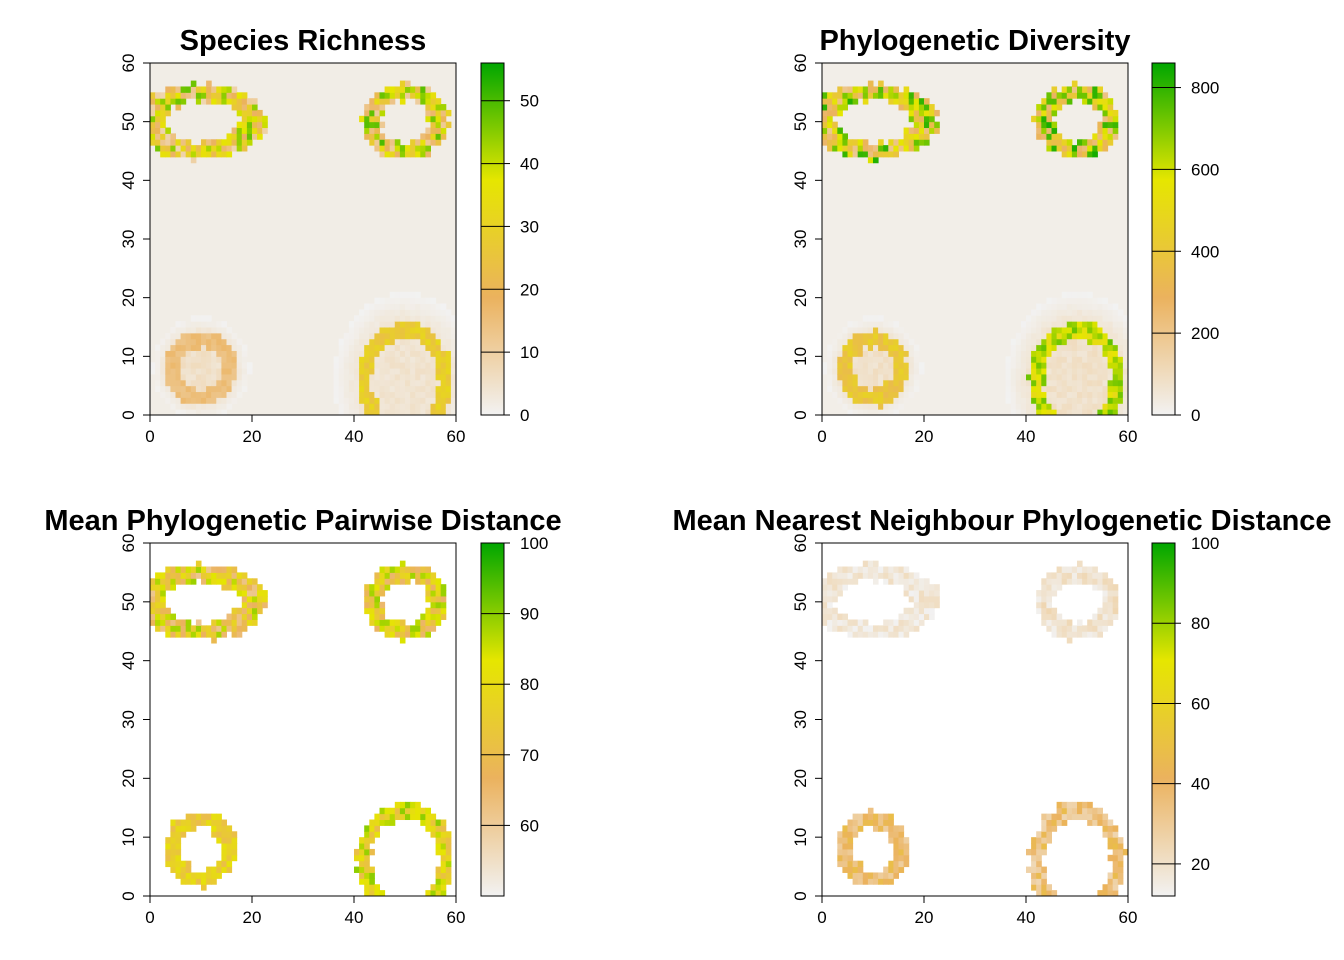 The width and height of the screenshot is (1344, 960). What do you see at coordinates (149, 917) in the screenshot?
I see `x-tick-label: 0` at bounding box center [149, 917].